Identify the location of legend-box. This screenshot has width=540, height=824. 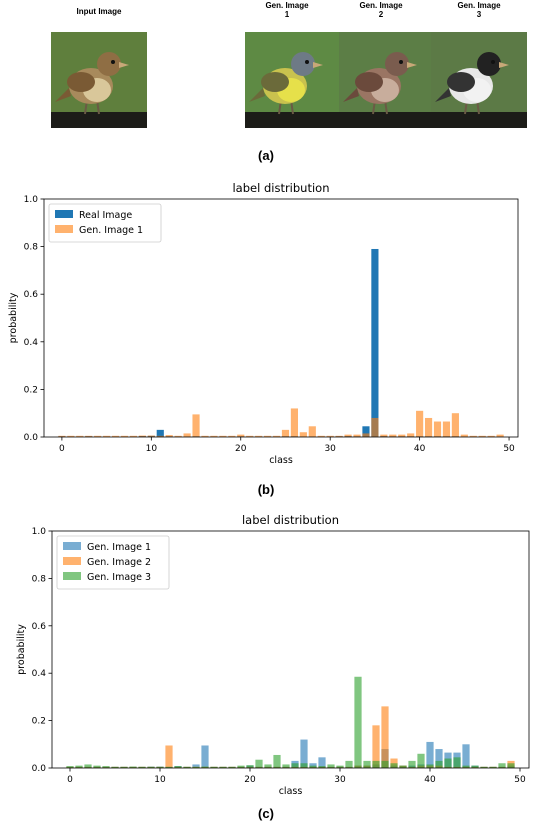
(113, 562).